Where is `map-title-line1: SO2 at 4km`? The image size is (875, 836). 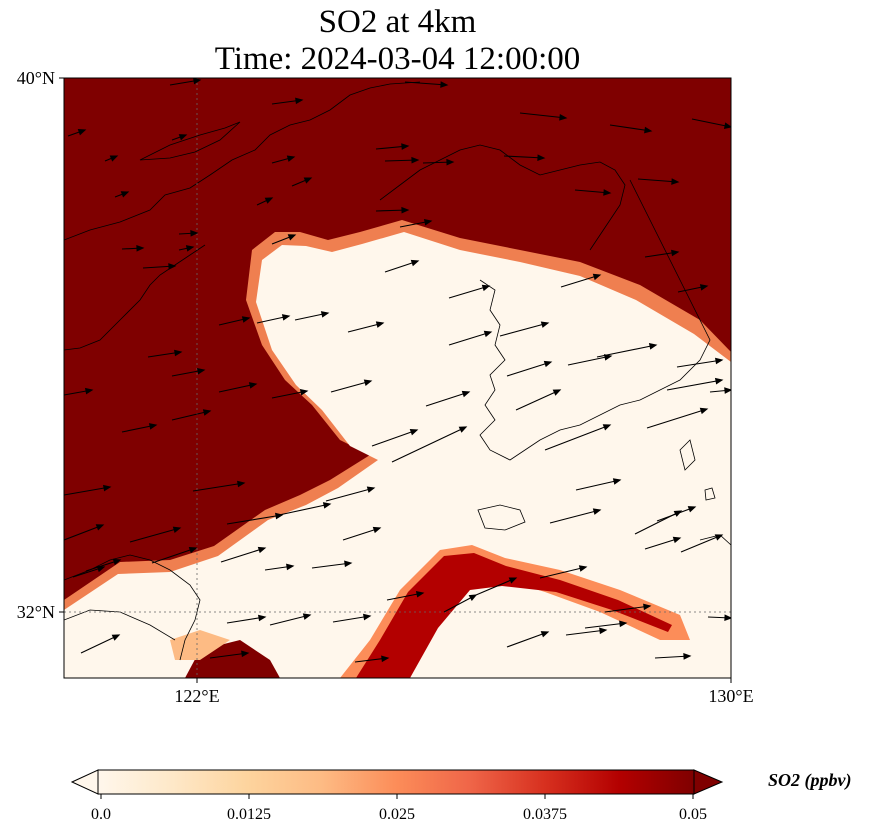
map-title-line1: SO2 at 4km is located at coordinates (397, 22).